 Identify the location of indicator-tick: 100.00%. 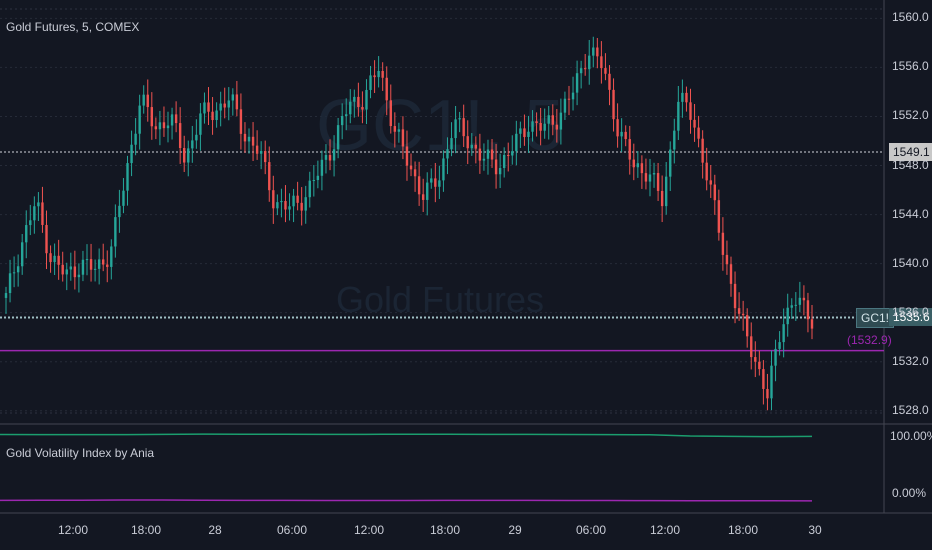
(911, 436).